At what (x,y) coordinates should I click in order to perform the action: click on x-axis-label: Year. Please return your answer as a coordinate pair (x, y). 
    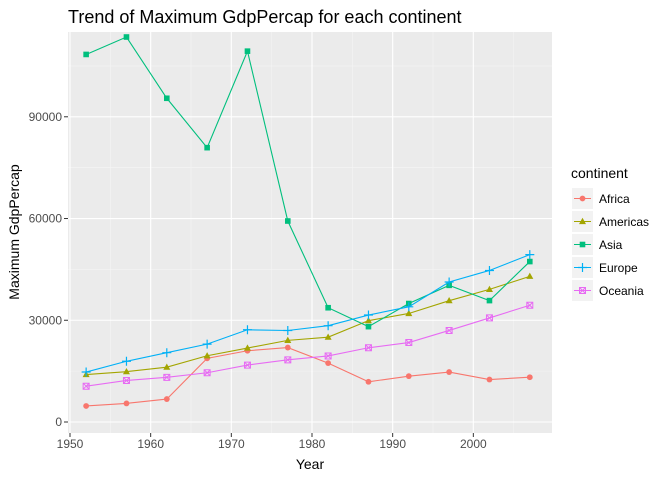
    Looking at the image, I should click on (310, 464).